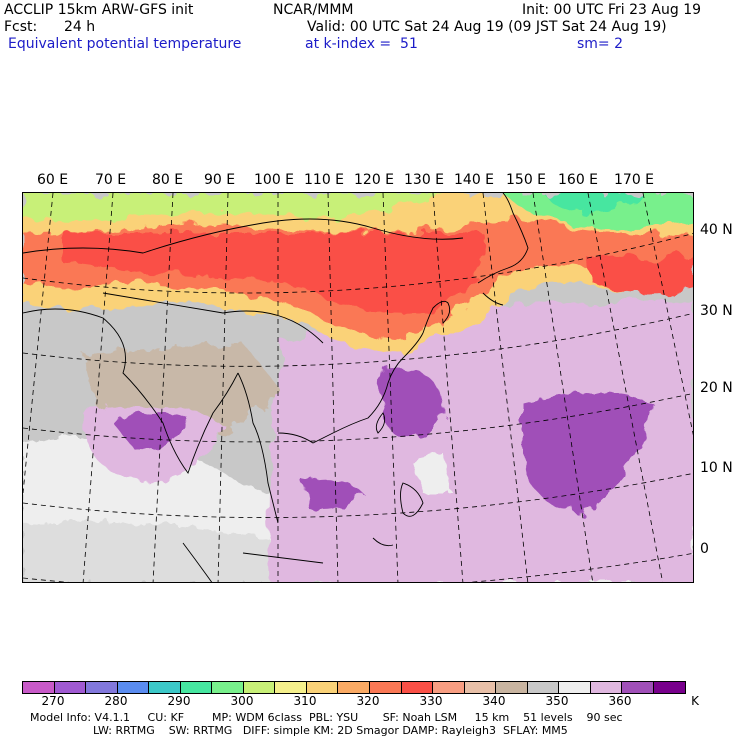 The image size is (740, 740). I want to click on colorbar-label: 290, so click(179, 701).